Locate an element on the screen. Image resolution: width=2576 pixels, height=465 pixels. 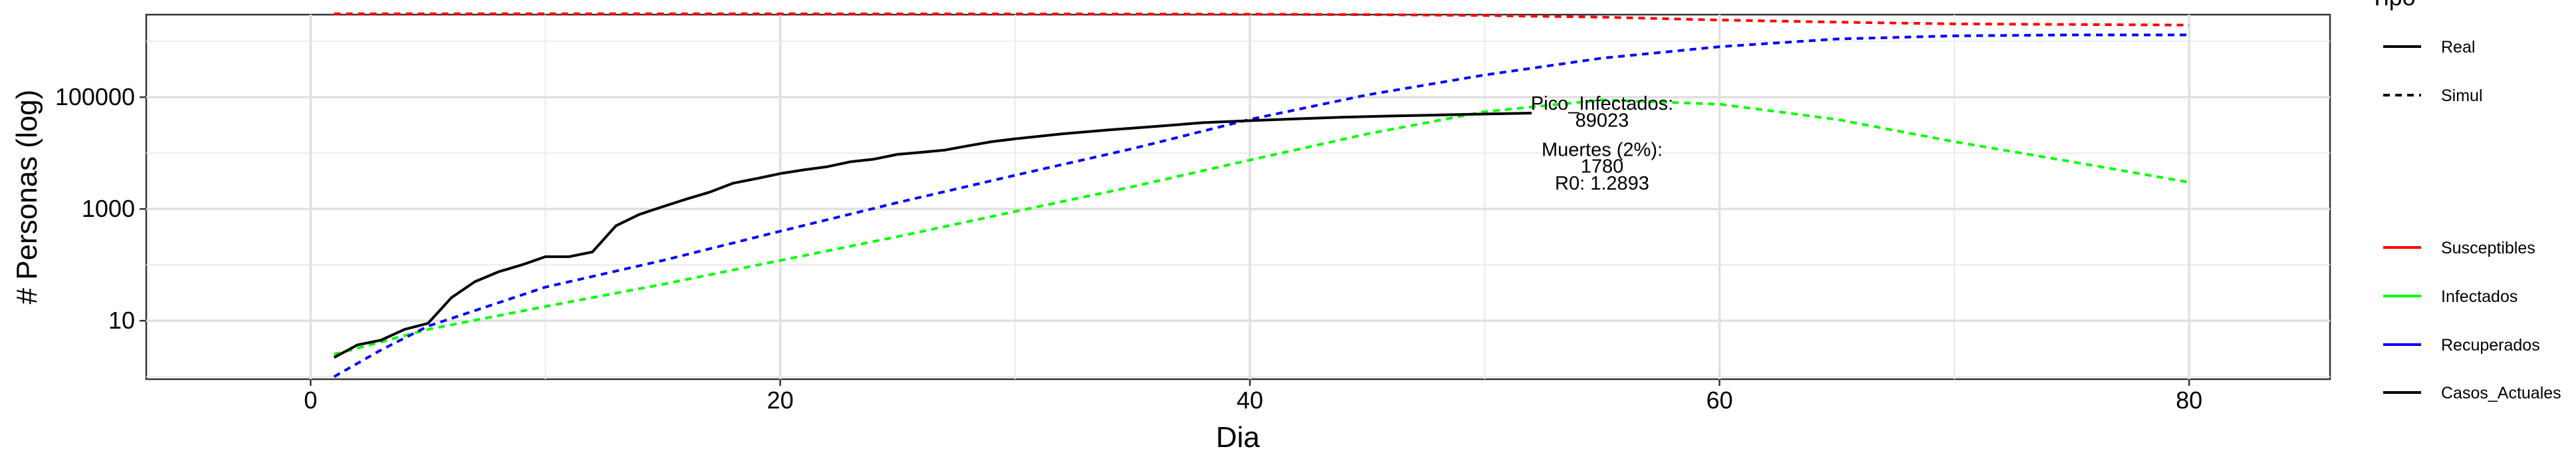
legend-label-casos_actuales: Casos_Actuales is located at coordinates (2501, 393).